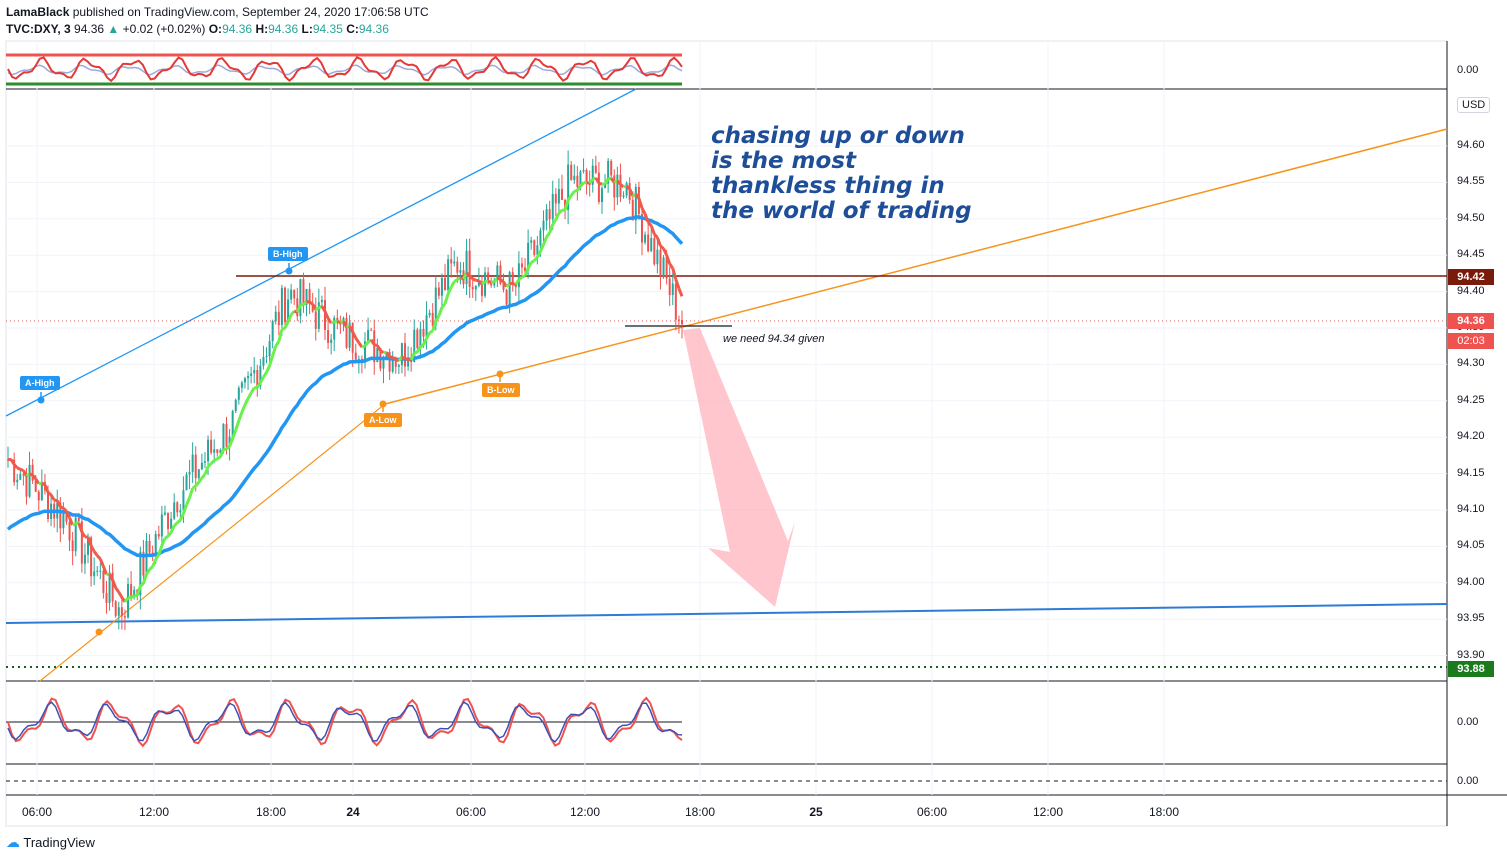 This screenshot has height=862, width=1507. I want to click on time-tick-label: 18:00, so click(1164, 812).